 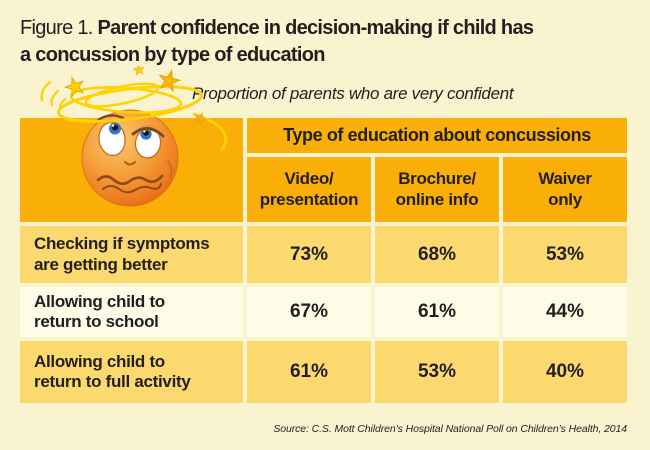 What do you see at coordinates (437, 189) in the screenshot?
I see `column-header-brochure-online-info: Brochure/ online info` at bounding box center [437, 189].